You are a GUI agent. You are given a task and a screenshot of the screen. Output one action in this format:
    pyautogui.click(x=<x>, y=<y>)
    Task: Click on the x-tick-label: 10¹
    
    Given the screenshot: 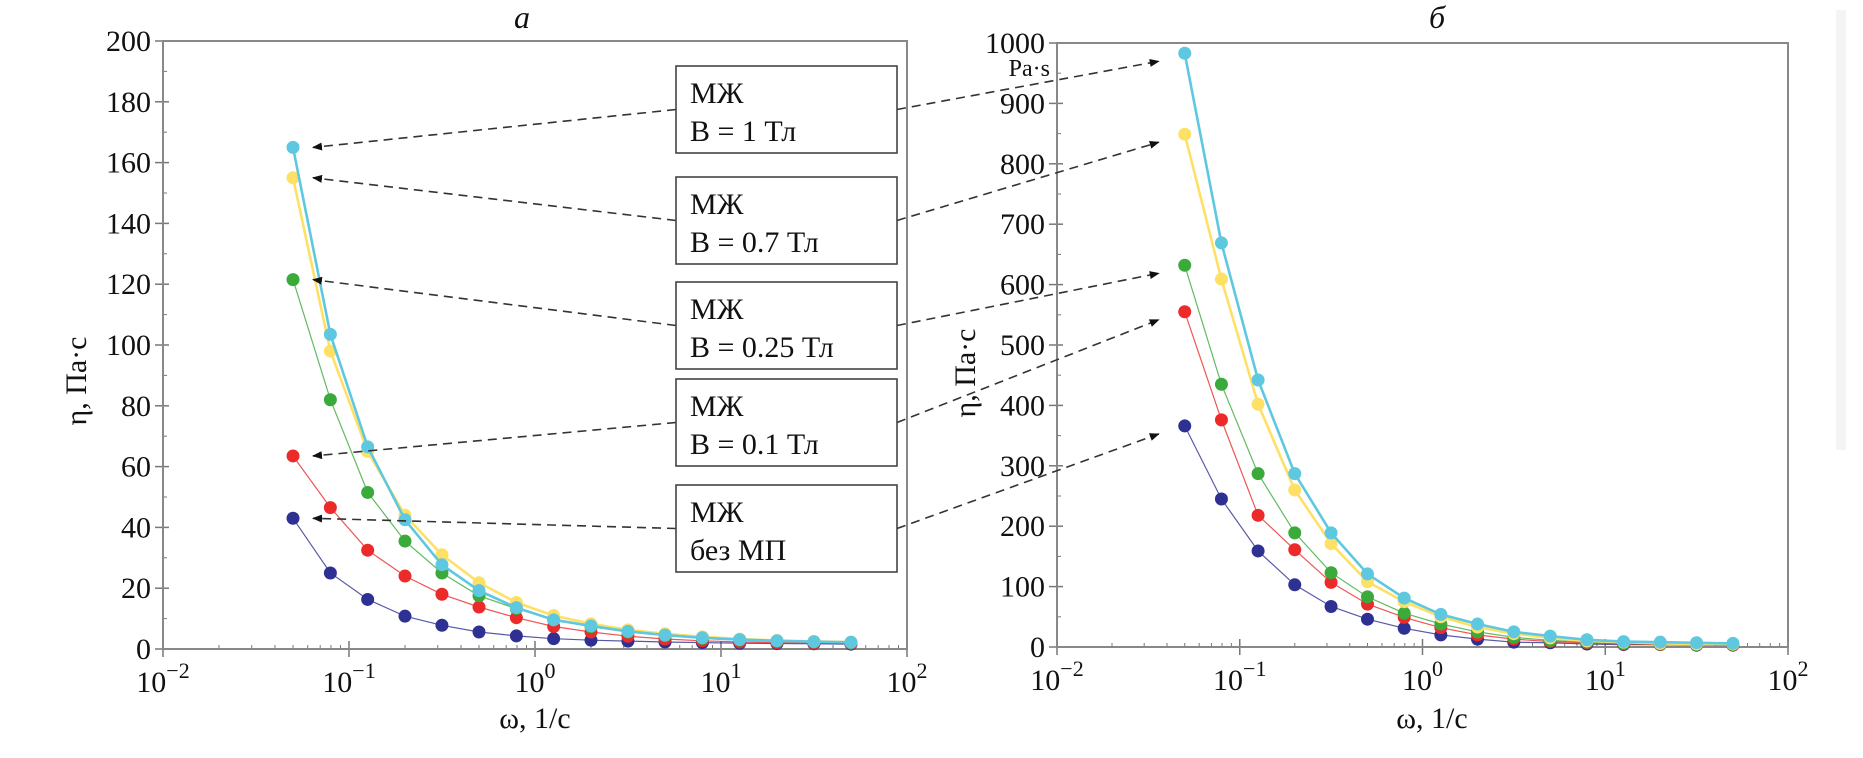 What is the action you would take?
    pyautogui.click(x=1605, y=676)
    